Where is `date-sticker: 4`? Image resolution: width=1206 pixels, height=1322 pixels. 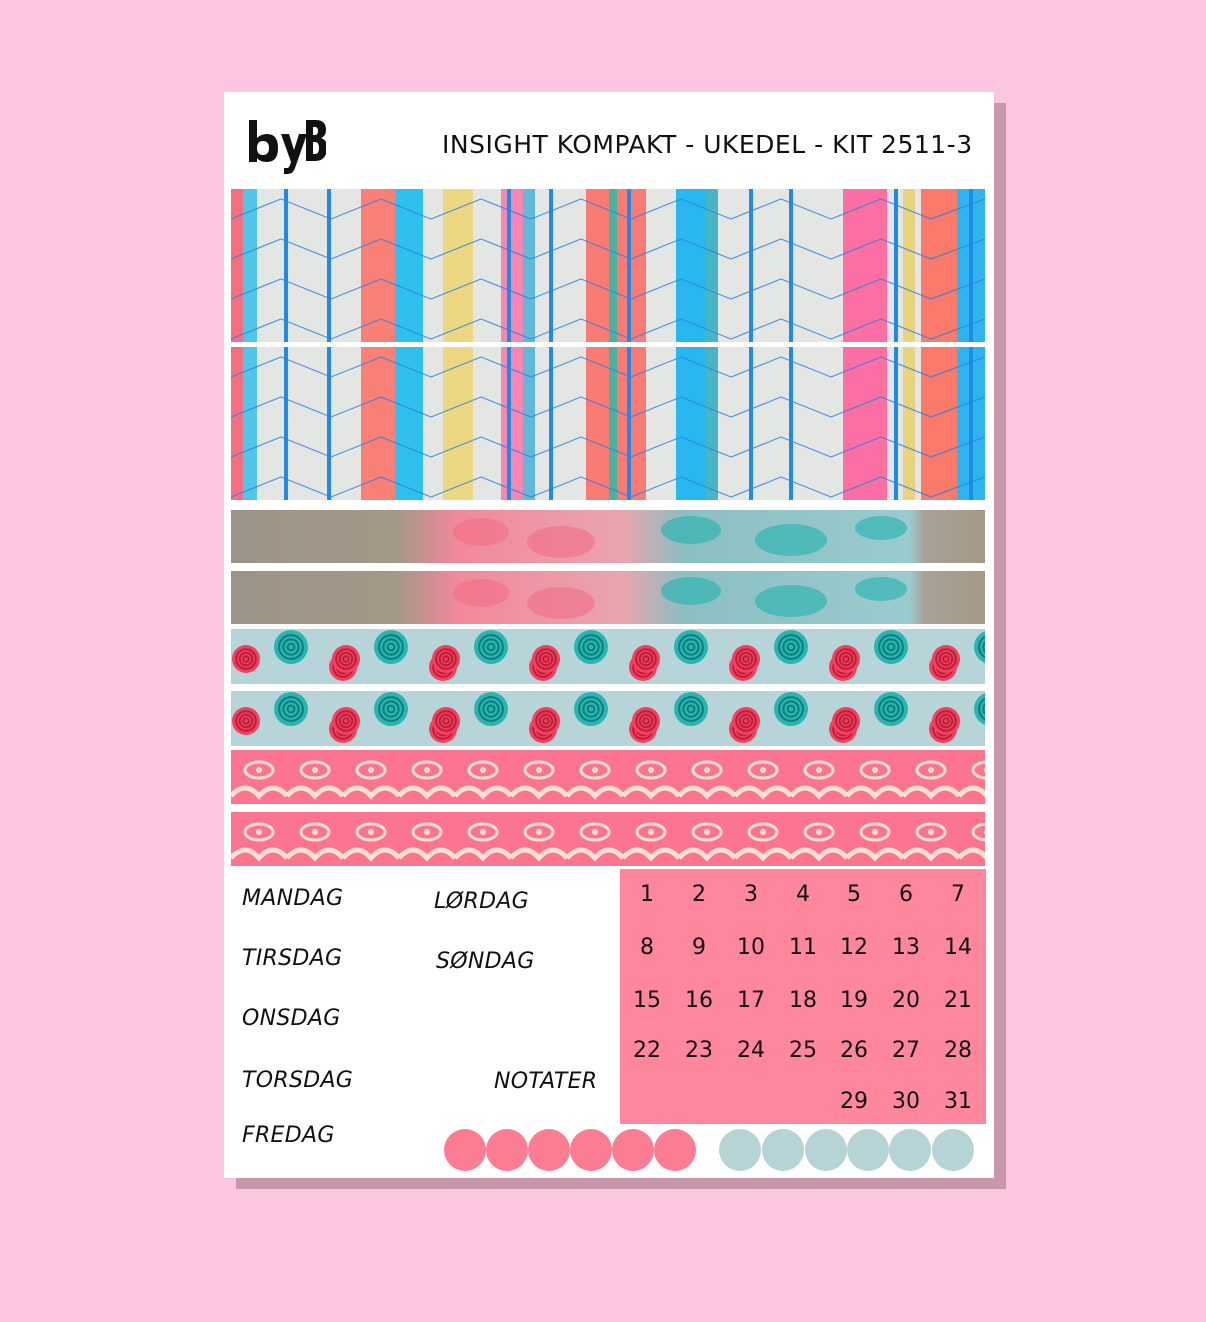
date-sticker: 4 is located at coordinates (803, 894).